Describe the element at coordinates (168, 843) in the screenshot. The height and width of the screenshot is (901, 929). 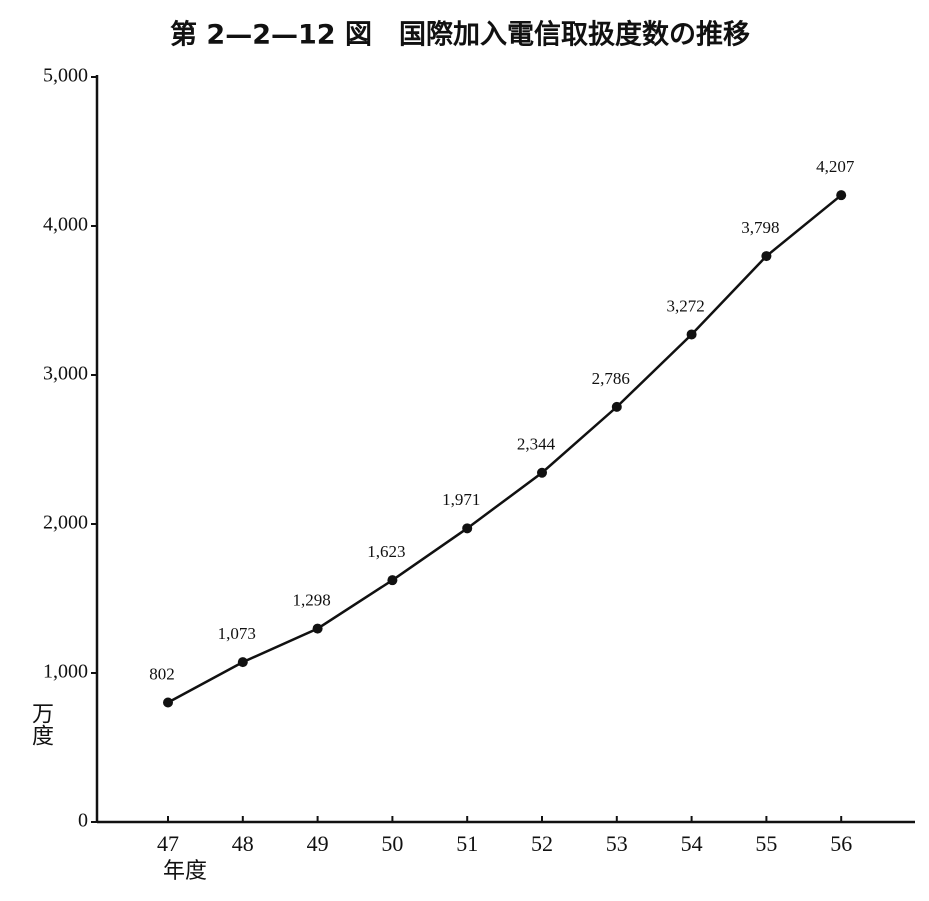
I see `x-tick-label: 47` at that location.